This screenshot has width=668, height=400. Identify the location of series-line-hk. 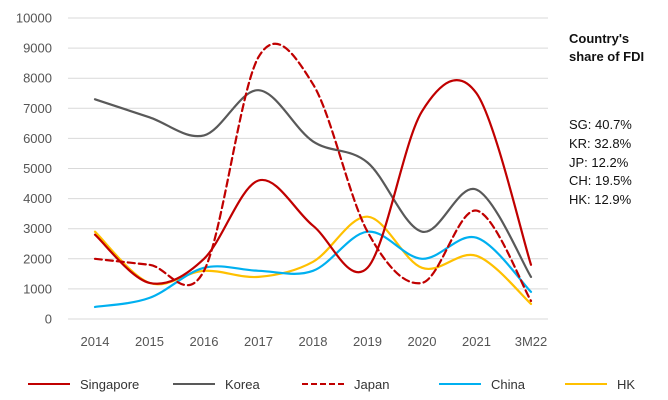
(313, 260).